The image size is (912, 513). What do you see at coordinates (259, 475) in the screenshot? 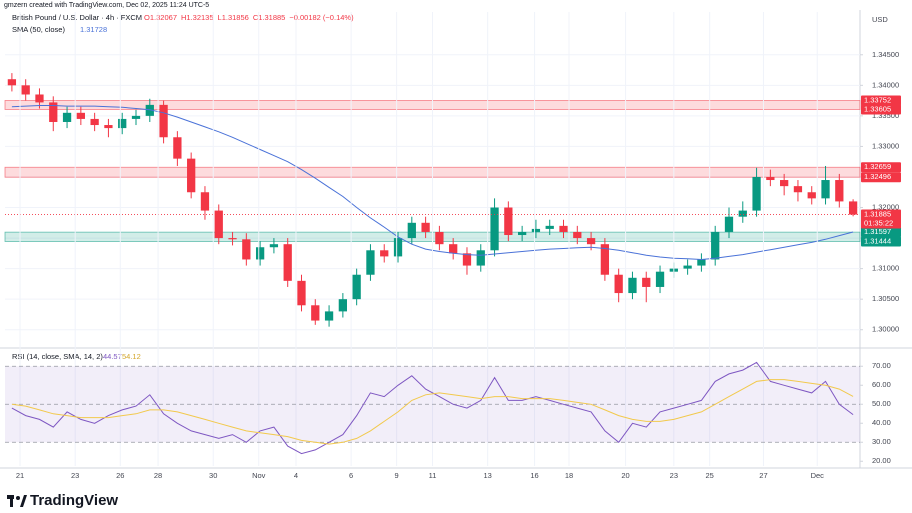
I see `x-tick-label: Nov` at bounding box center [259, 475].